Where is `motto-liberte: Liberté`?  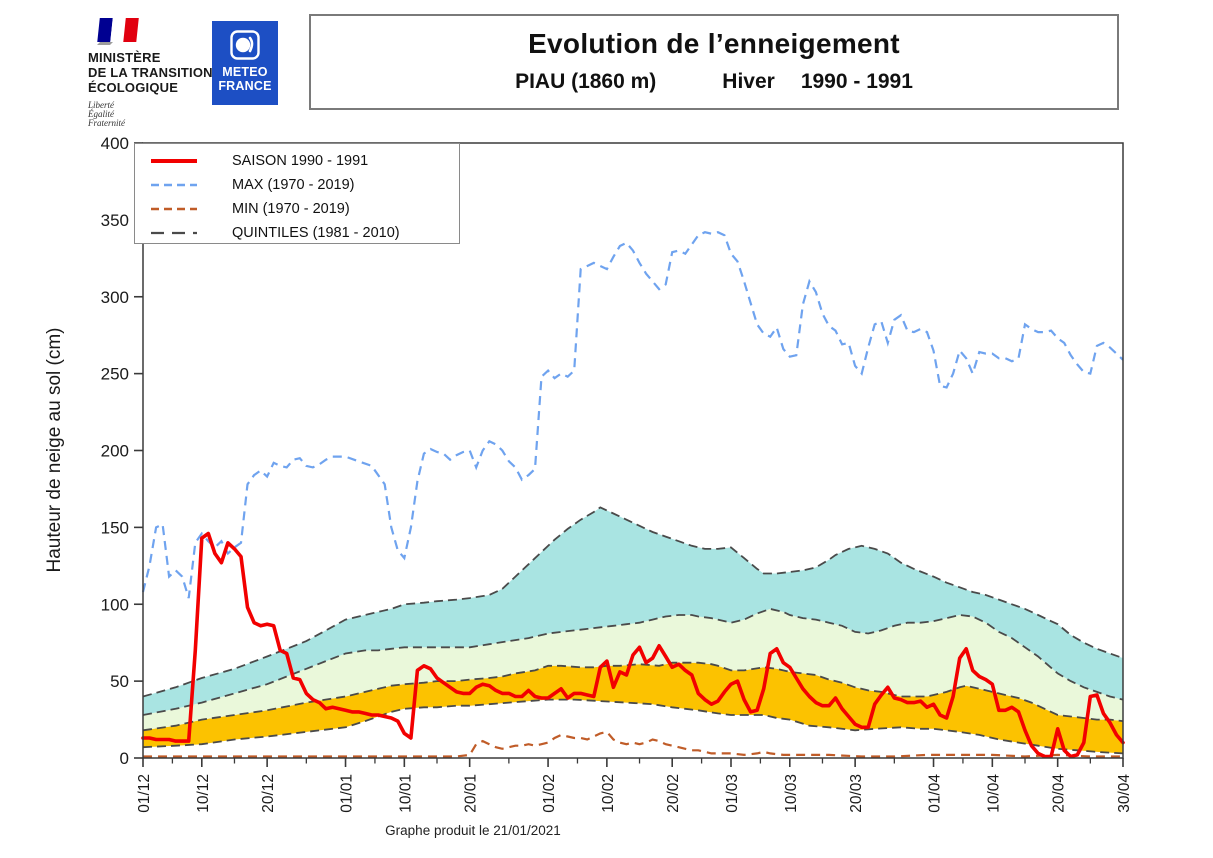 motto-liberte: Liberté is located at coordinates (101, 105).